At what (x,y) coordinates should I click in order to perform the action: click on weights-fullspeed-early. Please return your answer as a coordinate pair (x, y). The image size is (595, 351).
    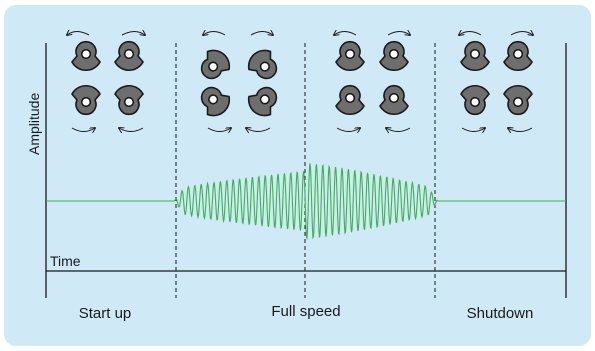
    Looking at the image, I should click on (239, 82).